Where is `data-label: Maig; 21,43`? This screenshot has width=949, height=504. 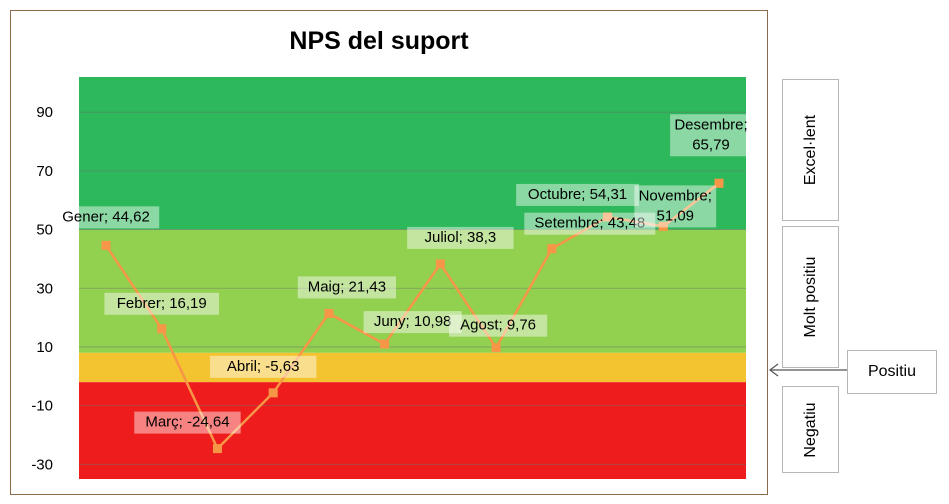
data-label: Maig; 21,43 is located at coordinates (347, 287).